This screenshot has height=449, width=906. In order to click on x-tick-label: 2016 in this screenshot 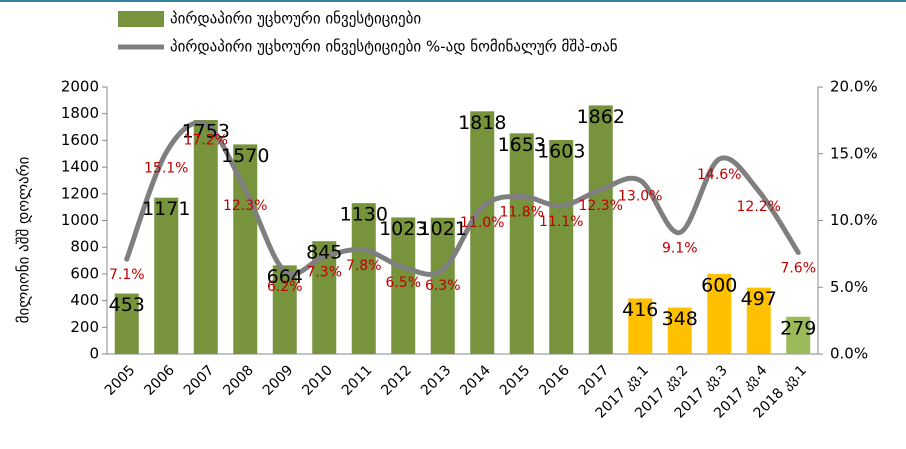, I will do `click(554, 380)`.